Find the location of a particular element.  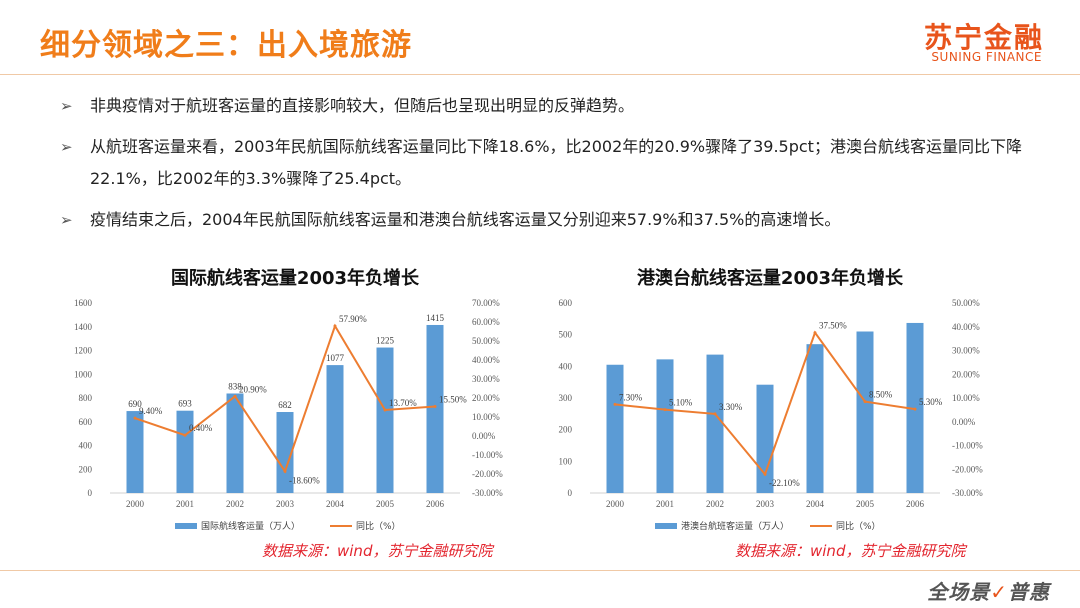

bar-data-label: 838 is located at coordinates (235, 386).